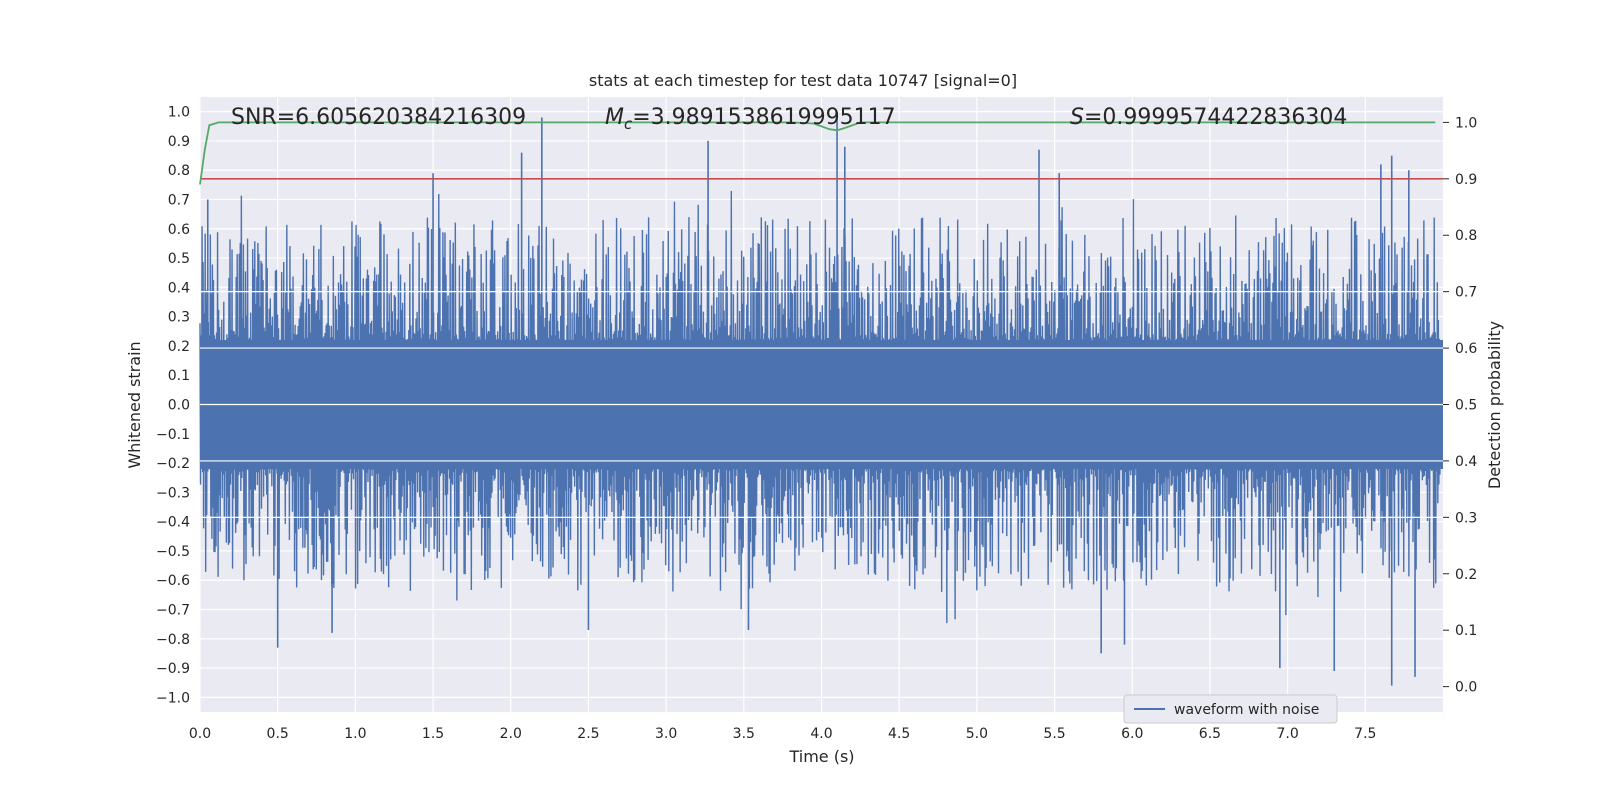 The width and height of the screenshot is (1600, 800). What do you see at coordinates (173, 523) in the screenshot?
I see `y-tick-label-14: −0.4` at bounding box center [173, 523].